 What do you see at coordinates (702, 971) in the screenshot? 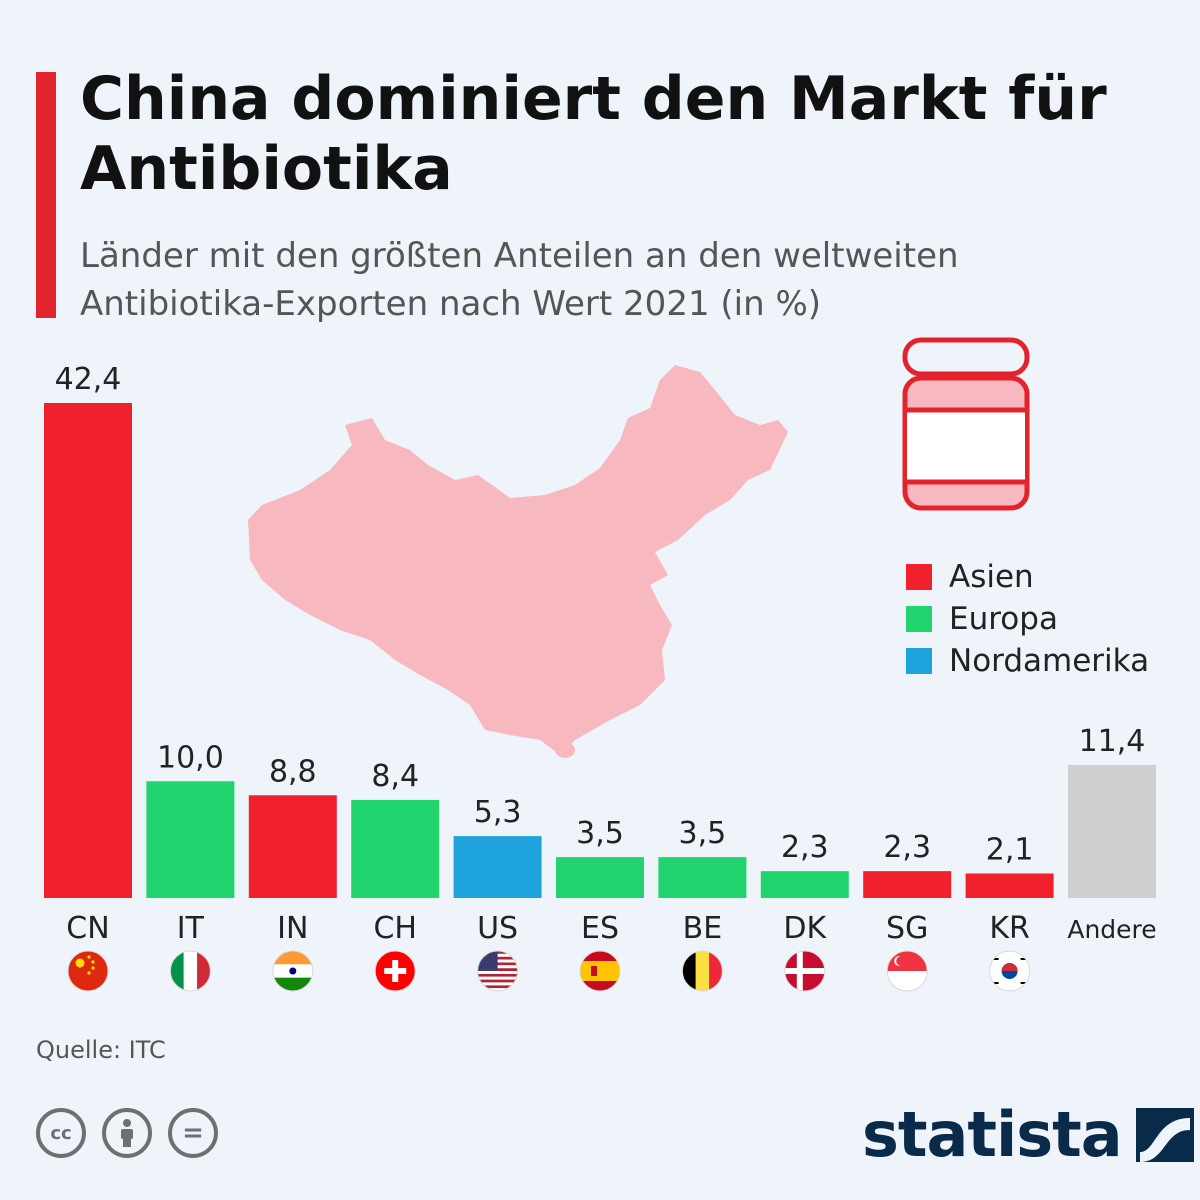
I see `flag-belgium-icon` at bounding box center [702, 971].